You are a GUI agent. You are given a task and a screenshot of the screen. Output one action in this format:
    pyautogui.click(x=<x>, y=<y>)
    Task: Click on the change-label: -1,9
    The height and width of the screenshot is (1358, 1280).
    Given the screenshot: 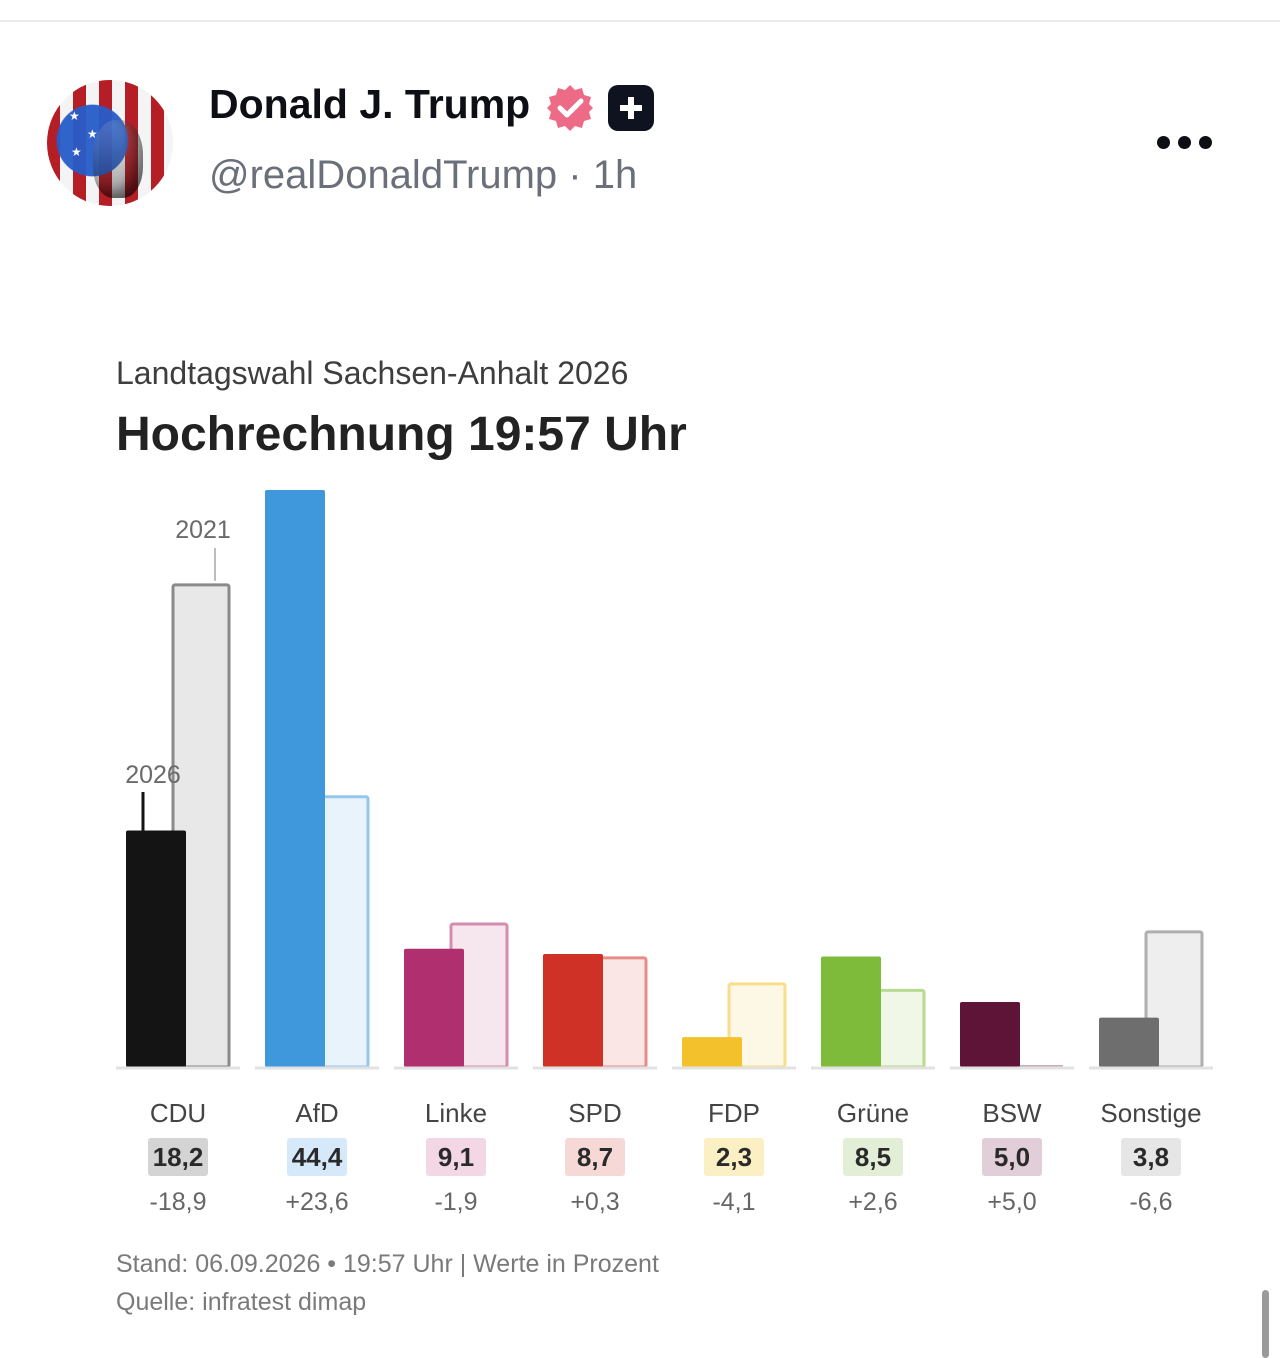 What is the action you would take?
    pyautogui.click(x=455, y=1202)
    